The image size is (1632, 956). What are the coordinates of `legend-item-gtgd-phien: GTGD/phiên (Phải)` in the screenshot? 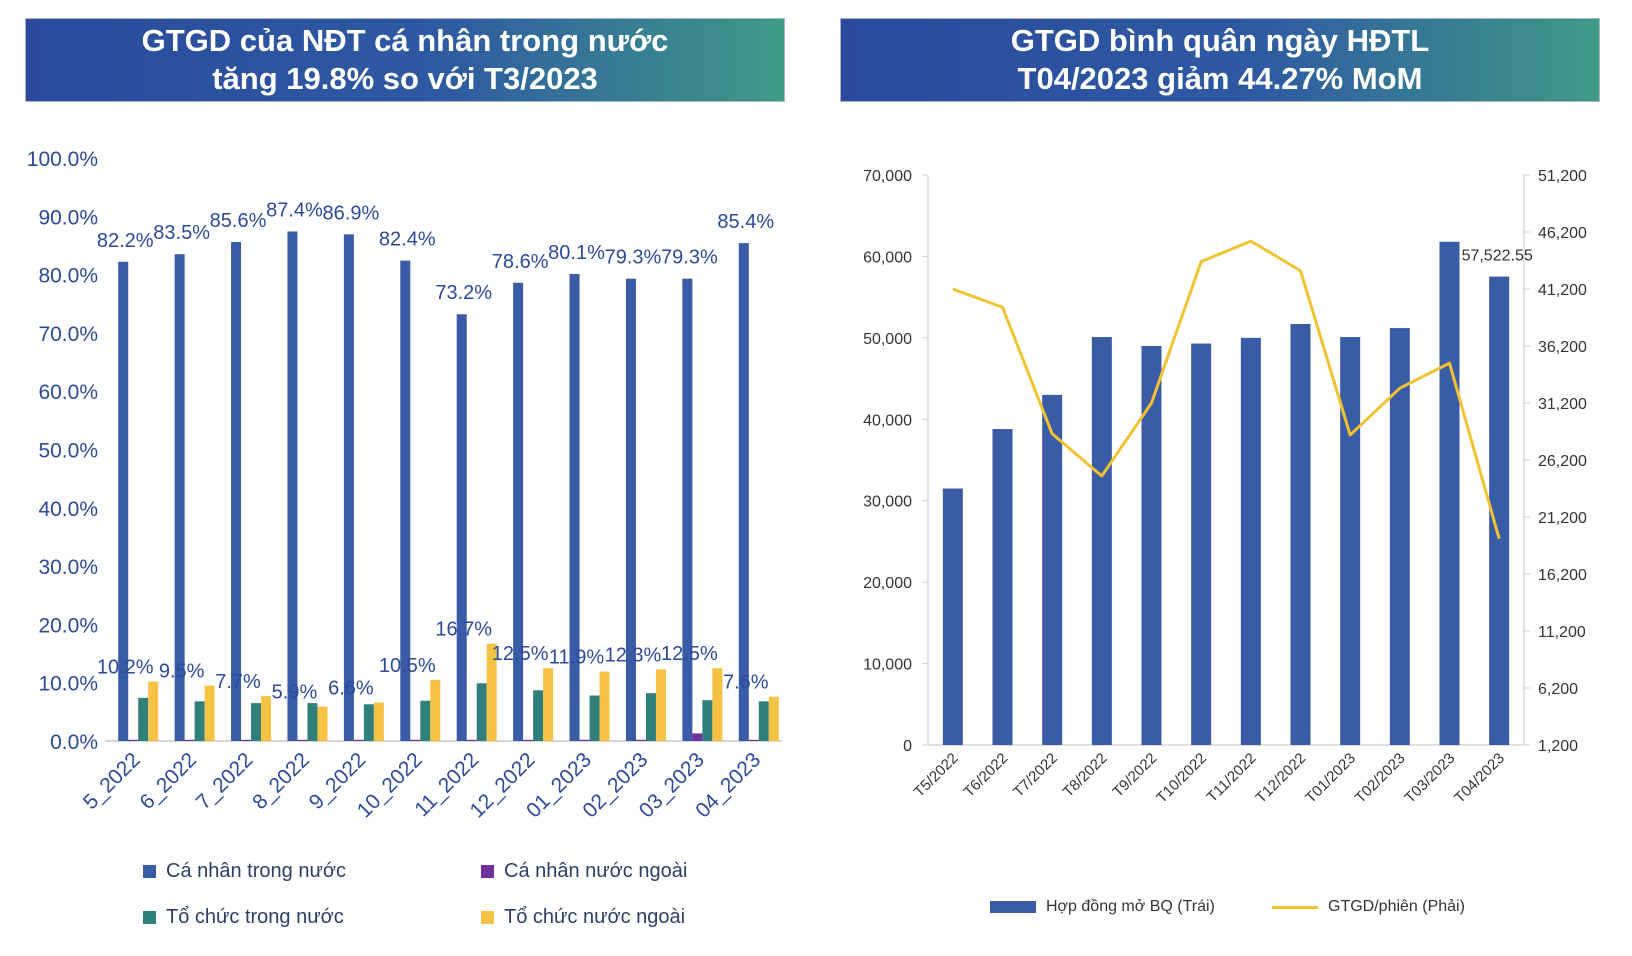 It's located at (1368, 907).